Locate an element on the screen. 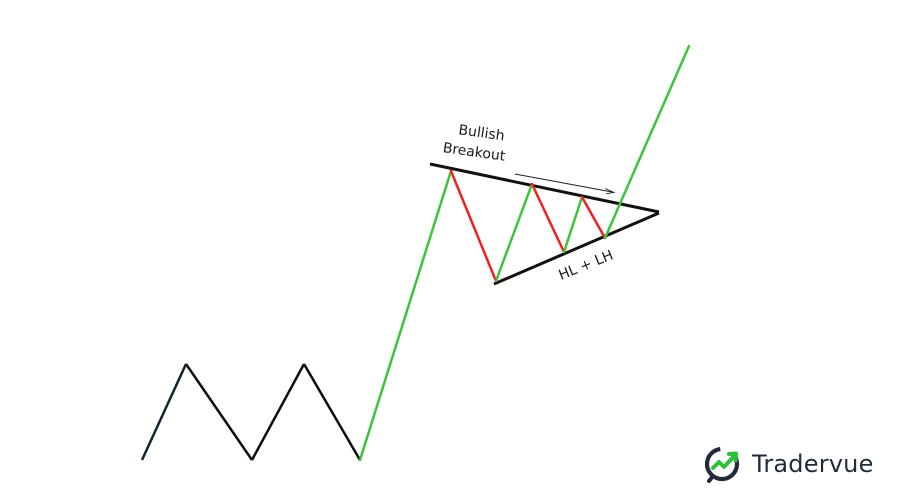 This screenshot has width=900, height=500. breakout-label: Bullish Breakout is located at coordinates (474, 143).